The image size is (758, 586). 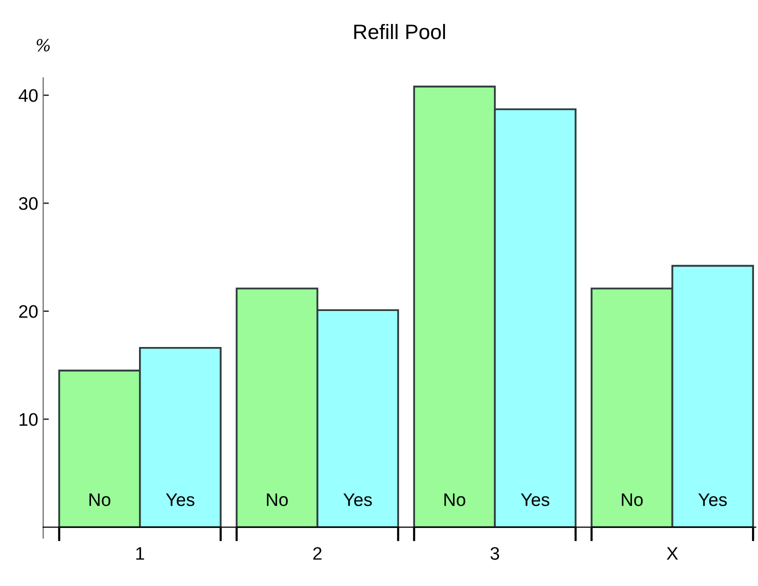 What do you see at coordinates (43, 45) in the screenshot?
I see `y-axis-title: %` at bounding box center [43, 45].